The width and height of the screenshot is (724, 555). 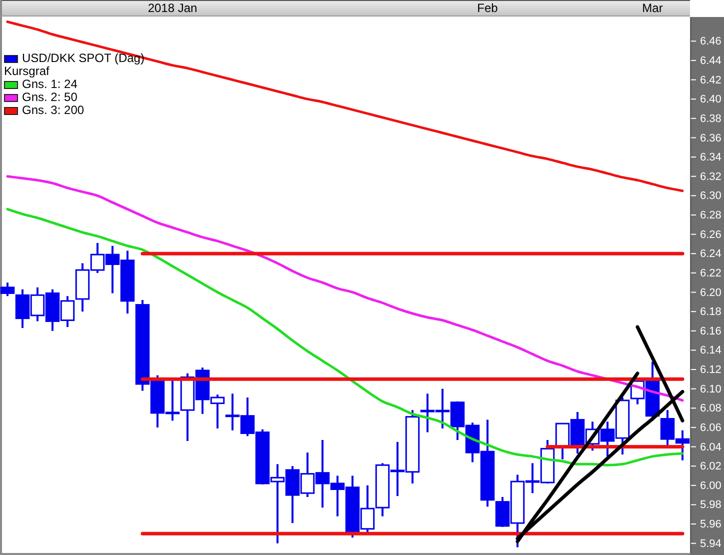 I want to click on y-tick-label: 6.38, so click(x=711, y=118).